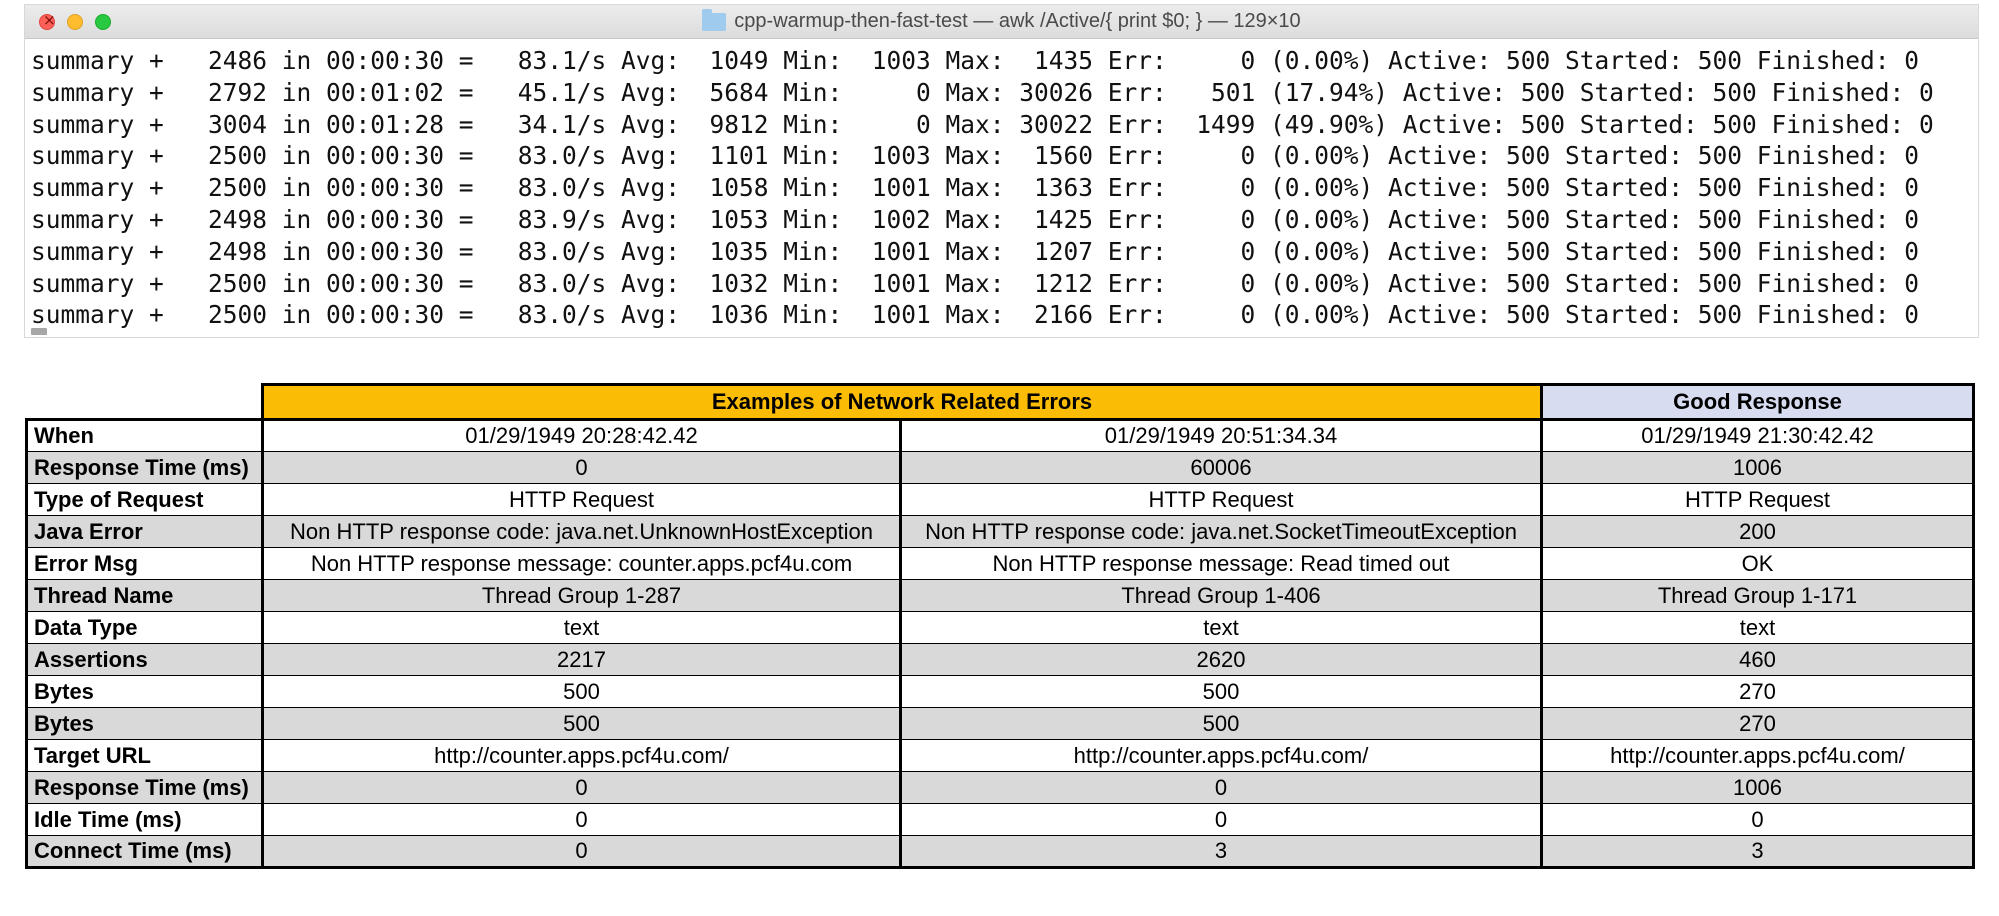  I want to click on good-response-cell: 01/29/1949 21:30:42.42, so click(1758, 435).